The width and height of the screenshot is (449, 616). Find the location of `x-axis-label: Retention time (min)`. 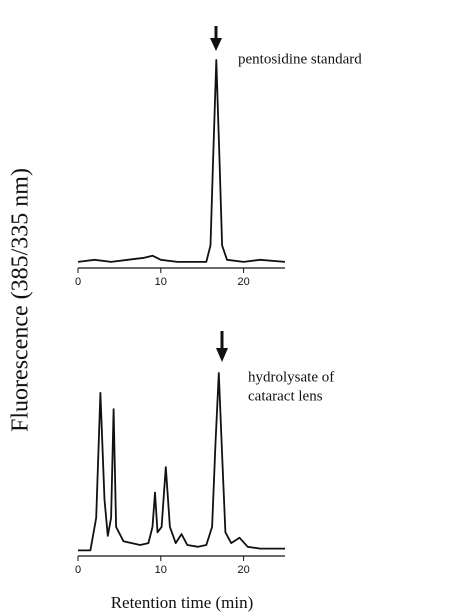

x-axis-label: Retention time (min) is located at coordinates (182, 602).